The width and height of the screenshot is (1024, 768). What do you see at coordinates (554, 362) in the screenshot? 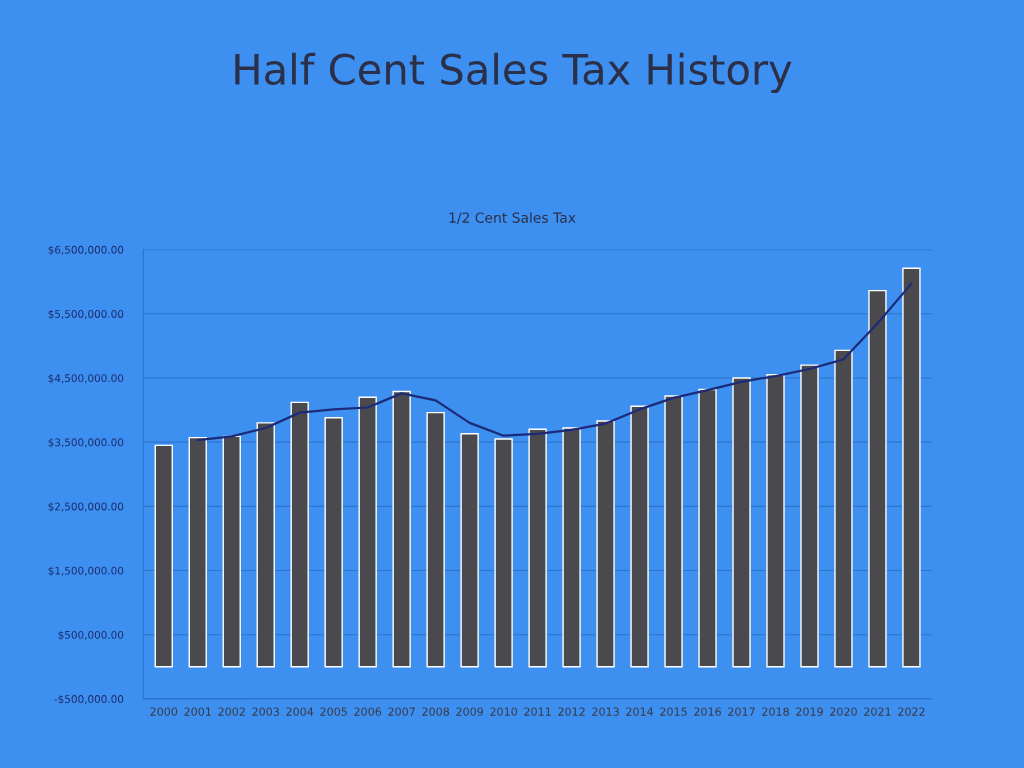
I see `line-series` at bounding box center [554, 362].